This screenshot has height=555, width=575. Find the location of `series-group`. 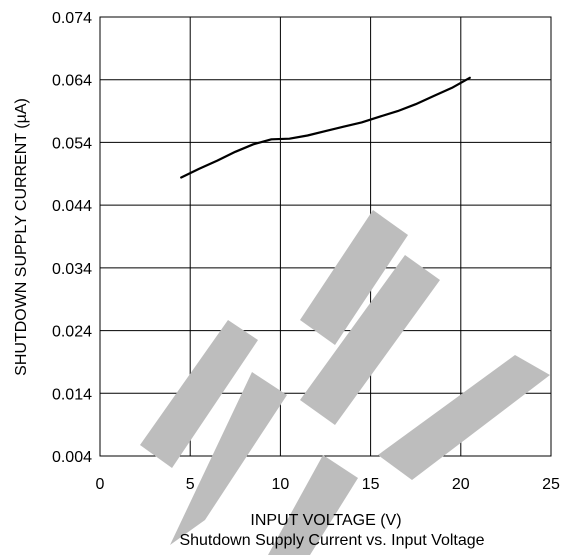

series-group is located at coordinates (325, 127).